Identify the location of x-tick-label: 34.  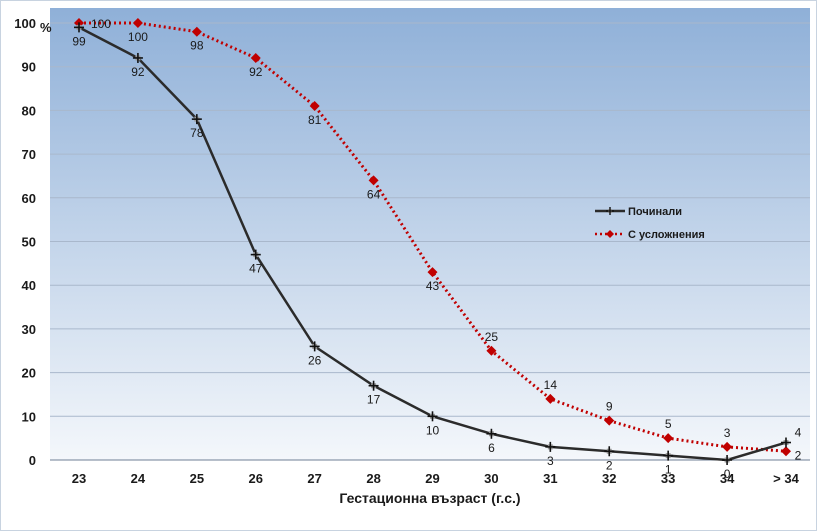
(727, 478).